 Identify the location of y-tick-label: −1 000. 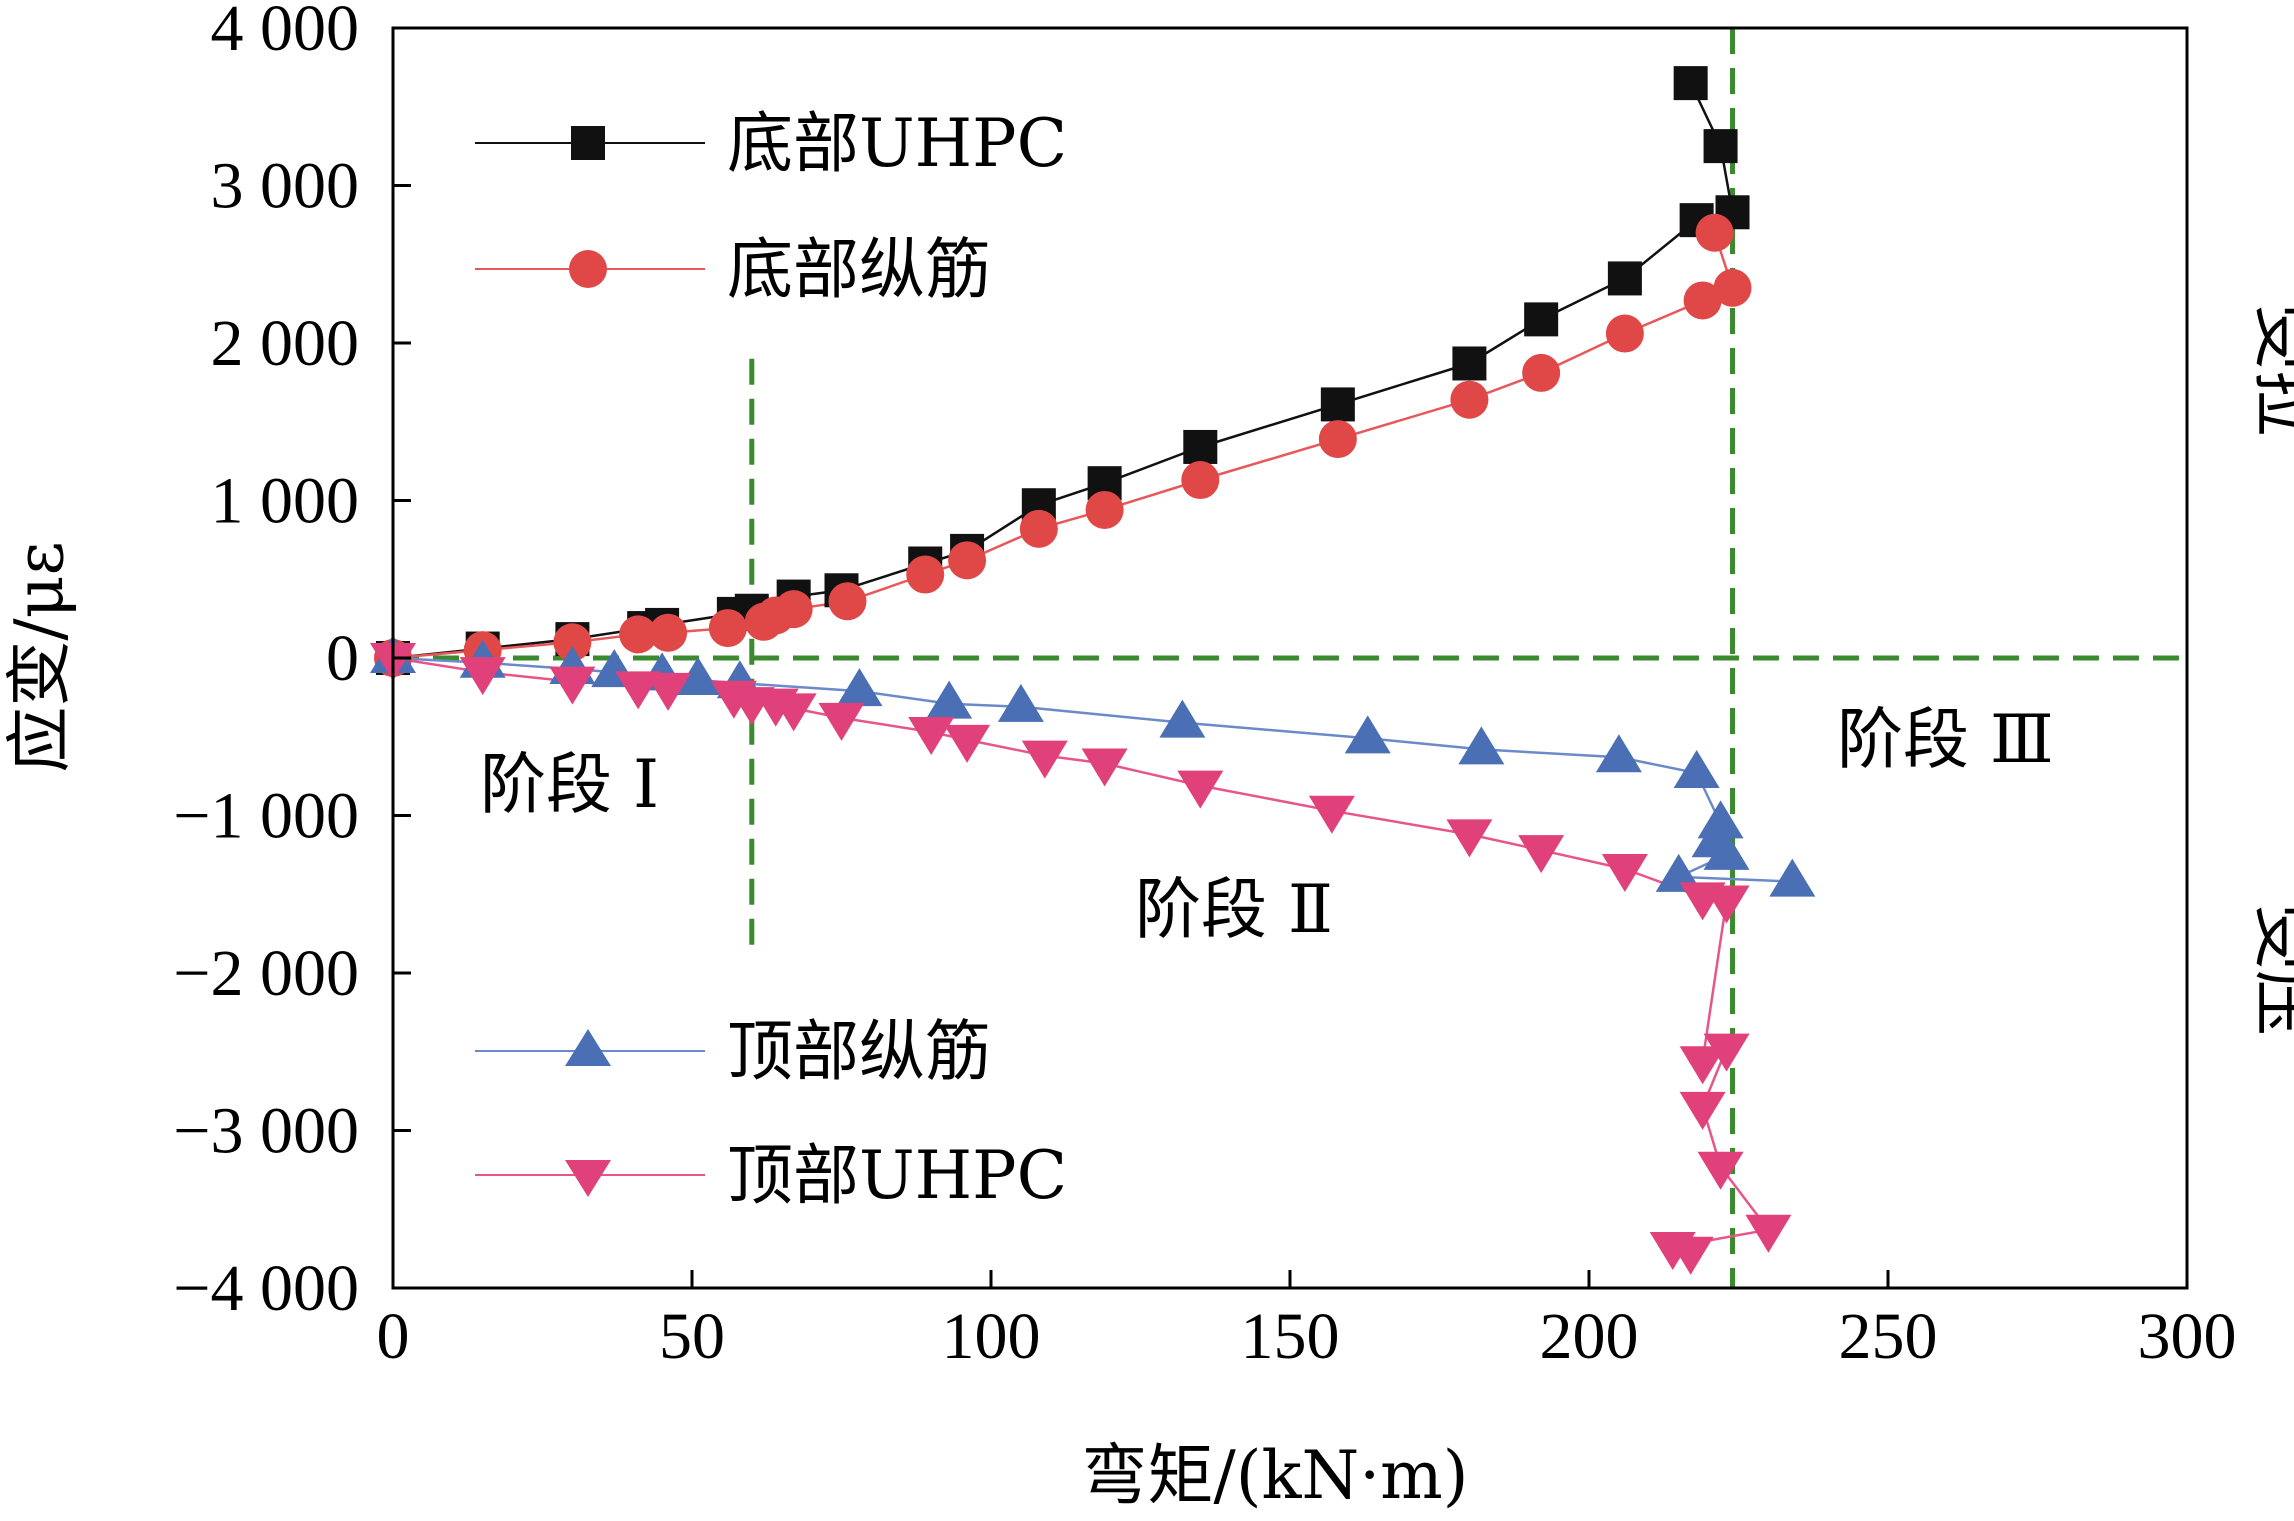
(266, 816).